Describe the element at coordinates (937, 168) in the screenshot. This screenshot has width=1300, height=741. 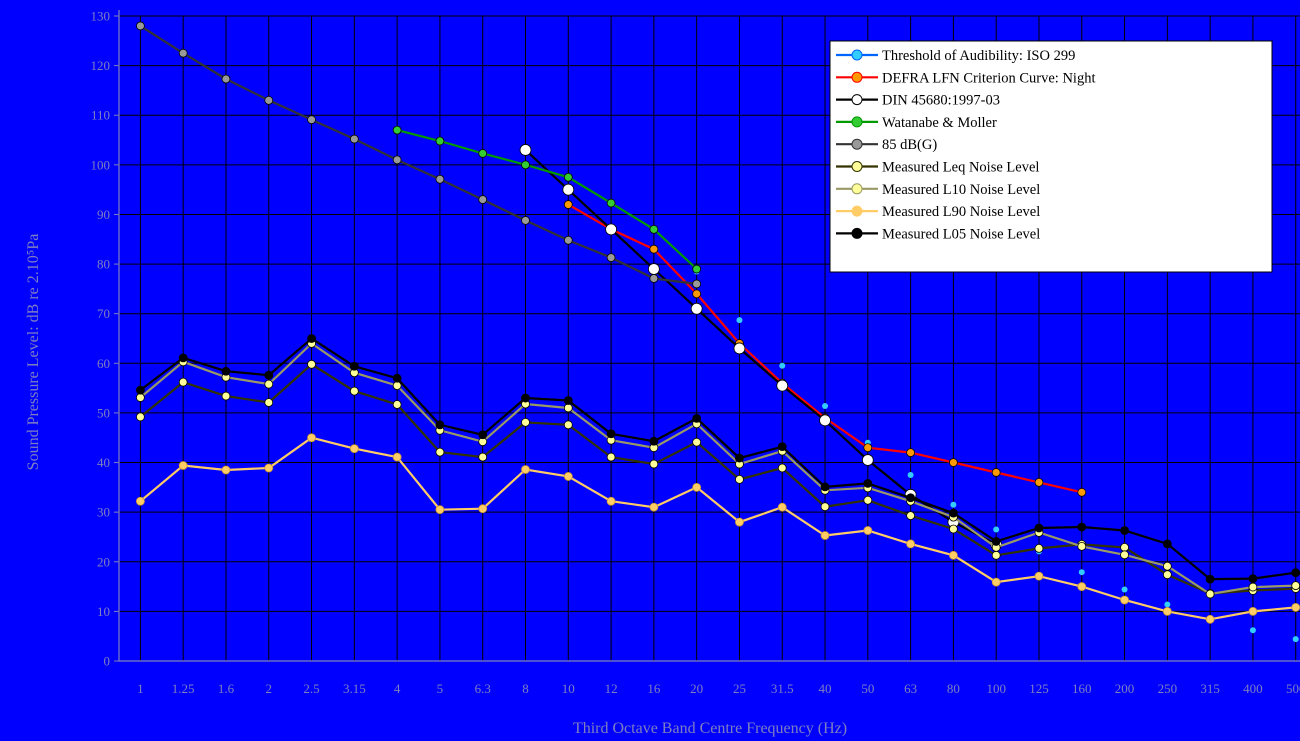
I see `legend-item: Measured Leq Noise Level` at that location.